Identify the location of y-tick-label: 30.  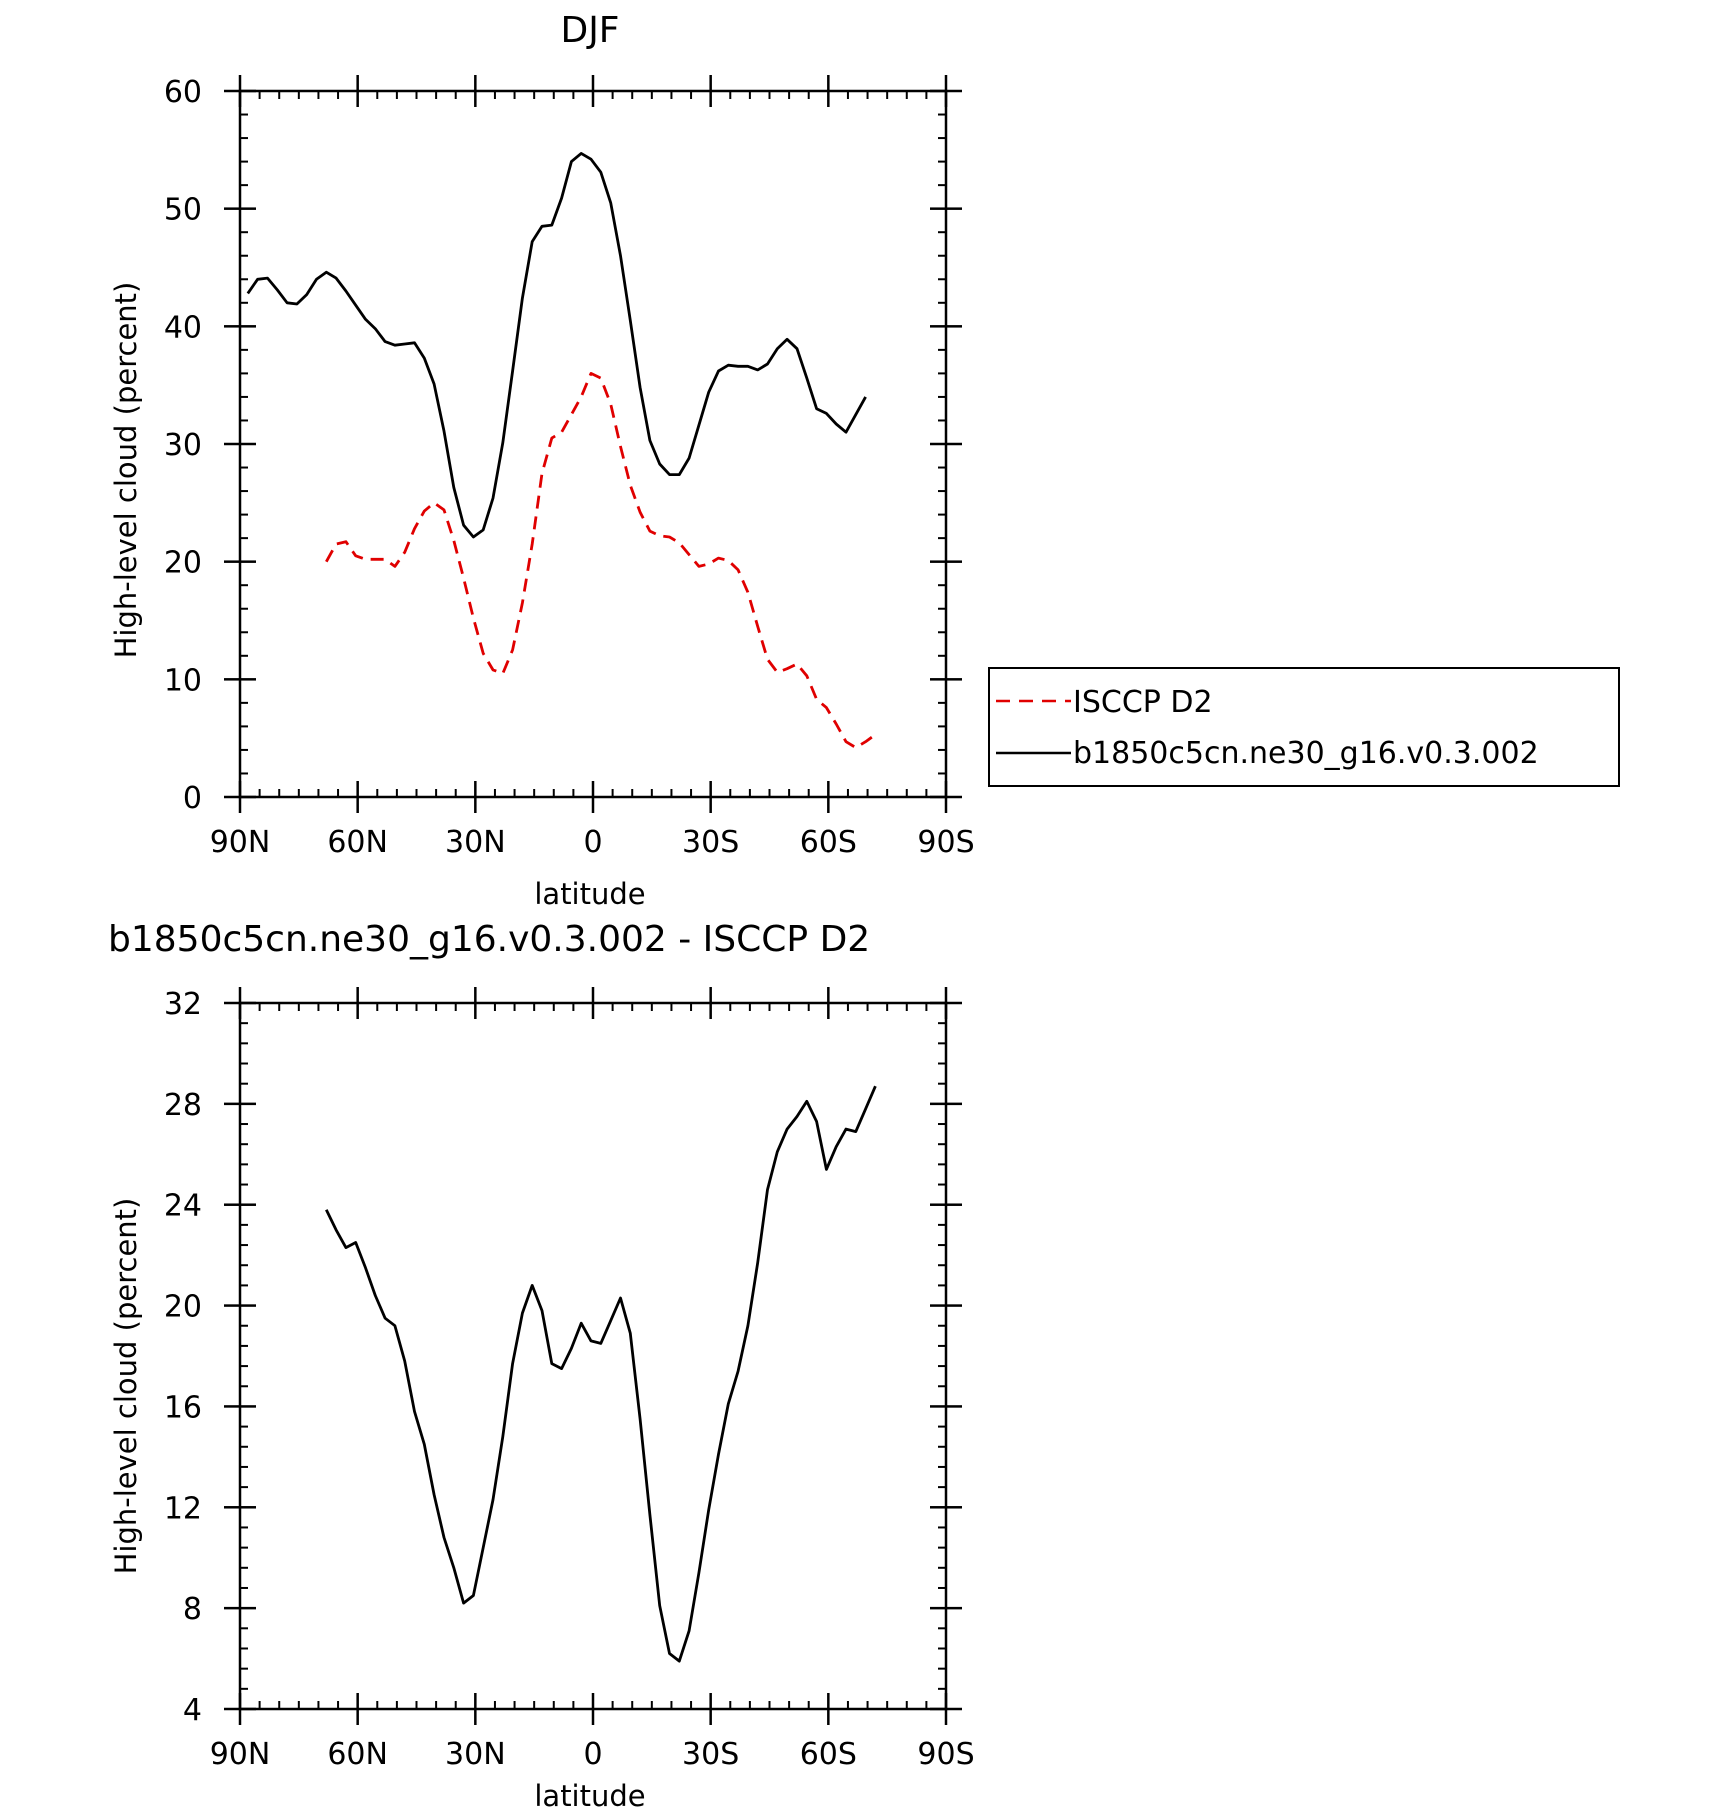
(183, 445).